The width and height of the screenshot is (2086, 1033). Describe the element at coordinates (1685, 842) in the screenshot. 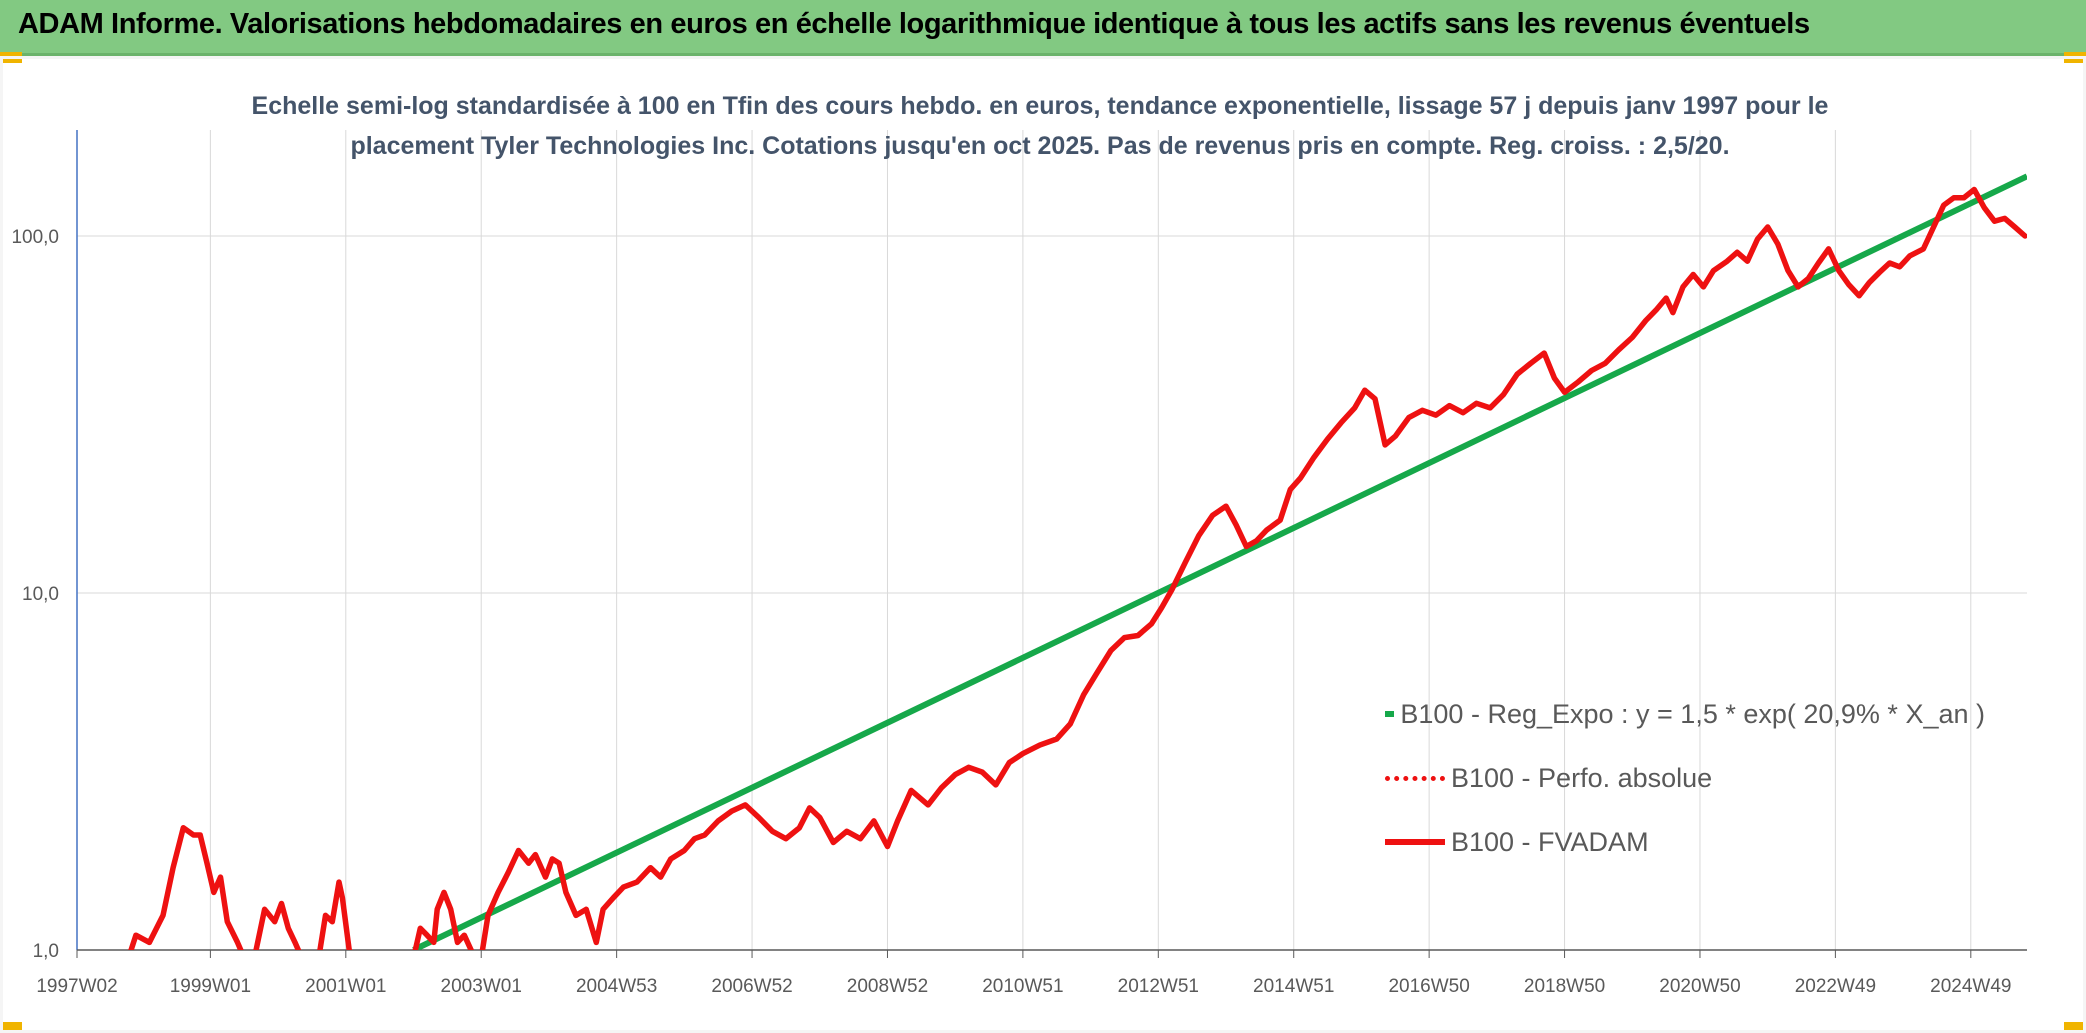

I see `legend-item-fvadam: B100 - FVADAM` at that location.